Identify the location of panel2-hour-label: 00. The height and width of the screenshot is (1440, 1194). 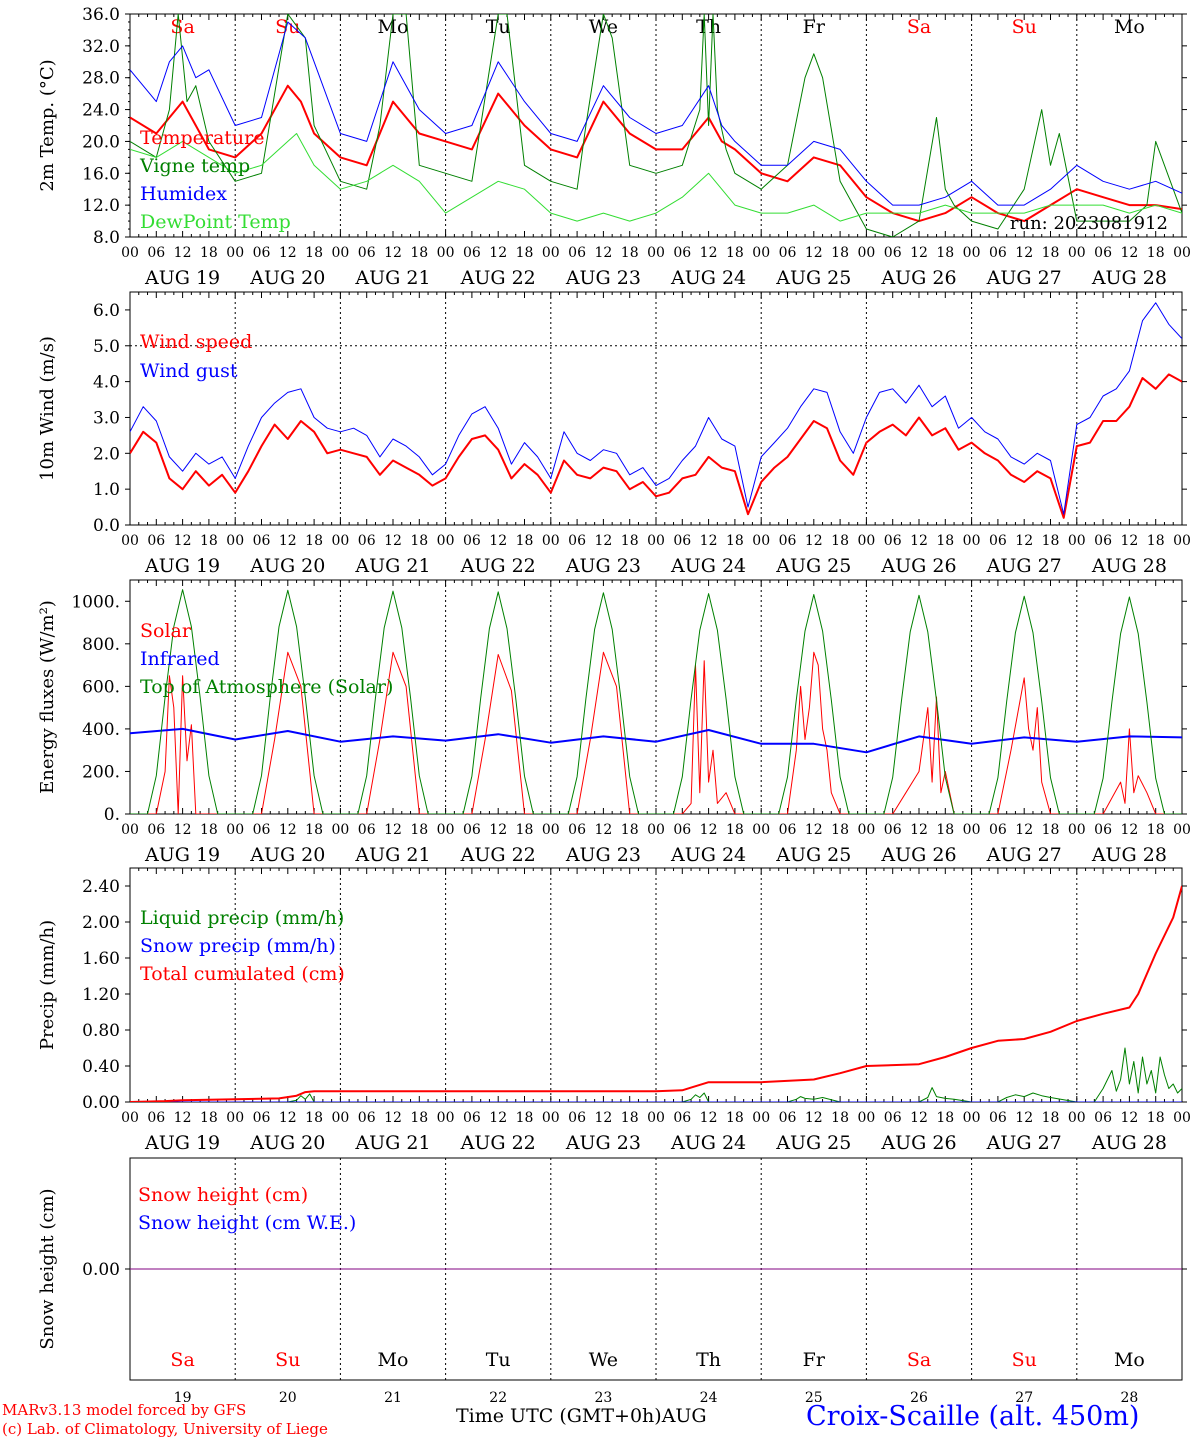
(866, 541).